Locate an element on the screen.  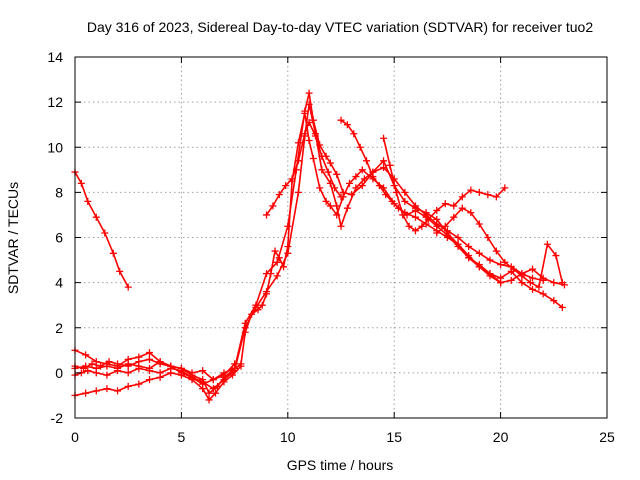
y-tick-label: 12 is located at coordinates (55, 102).